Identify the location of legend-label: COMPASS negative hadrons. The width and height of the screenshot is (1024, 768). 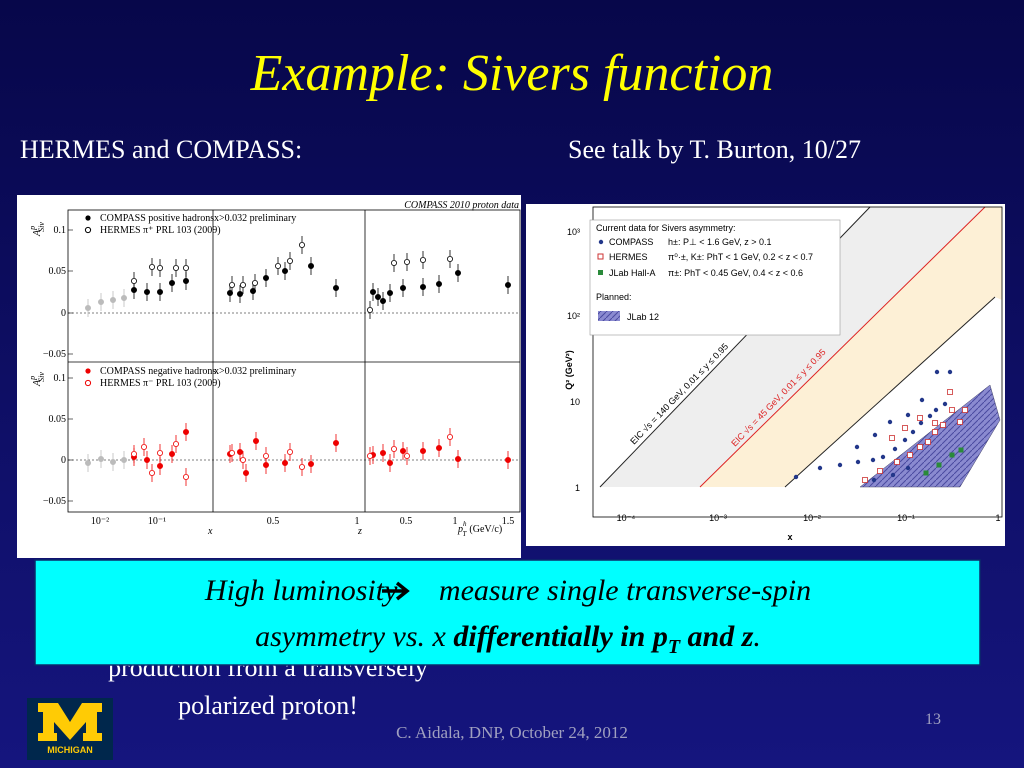
(158, 371).